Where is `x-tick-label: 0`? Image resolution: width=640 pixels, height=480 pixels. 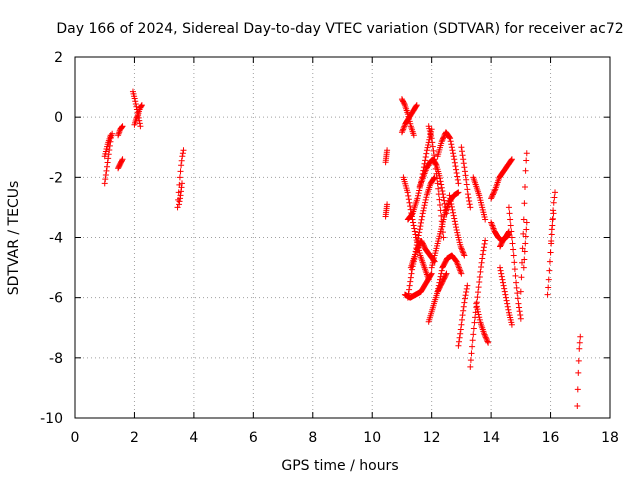
x-tick-label: 0 is located at coordinates (75, 438).